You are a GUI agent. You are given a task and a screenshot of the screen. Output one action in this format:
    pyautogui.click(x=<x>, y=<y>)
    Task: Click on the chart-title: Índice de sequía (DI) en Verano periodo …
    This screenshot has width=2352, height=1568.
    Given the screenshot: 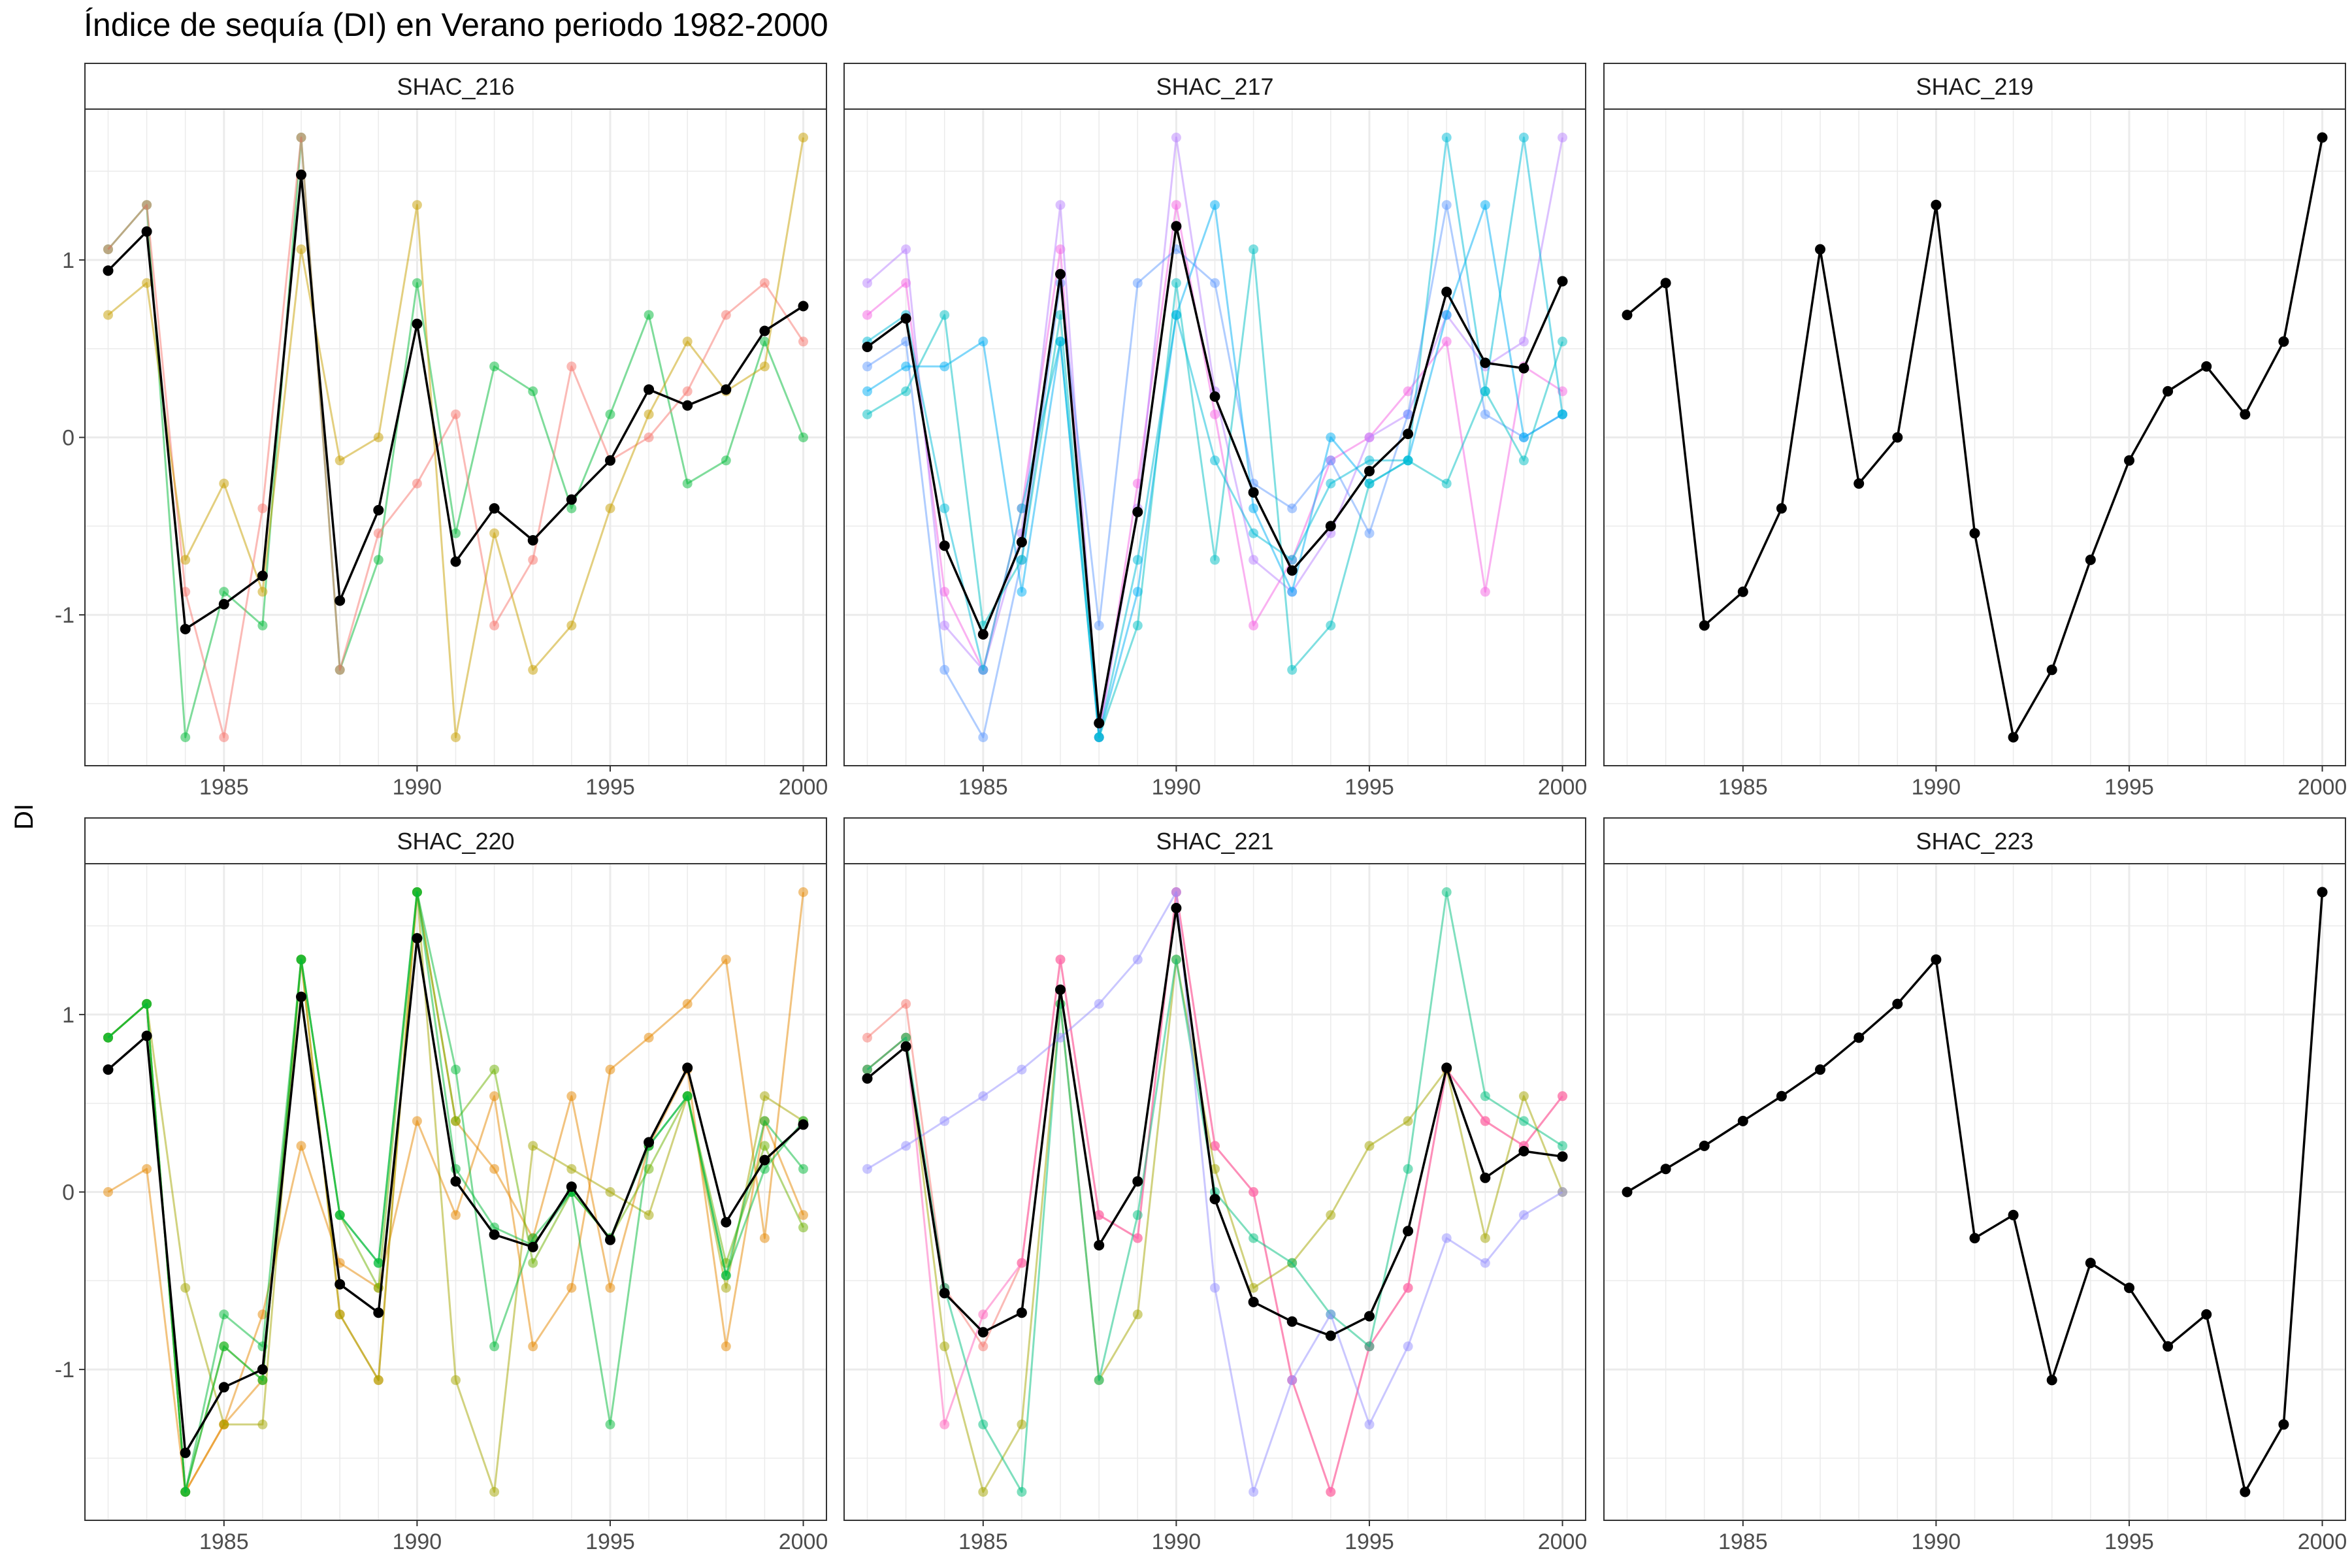 What is the action you would take?
    pyautogui.click(x=456, y=25)
    